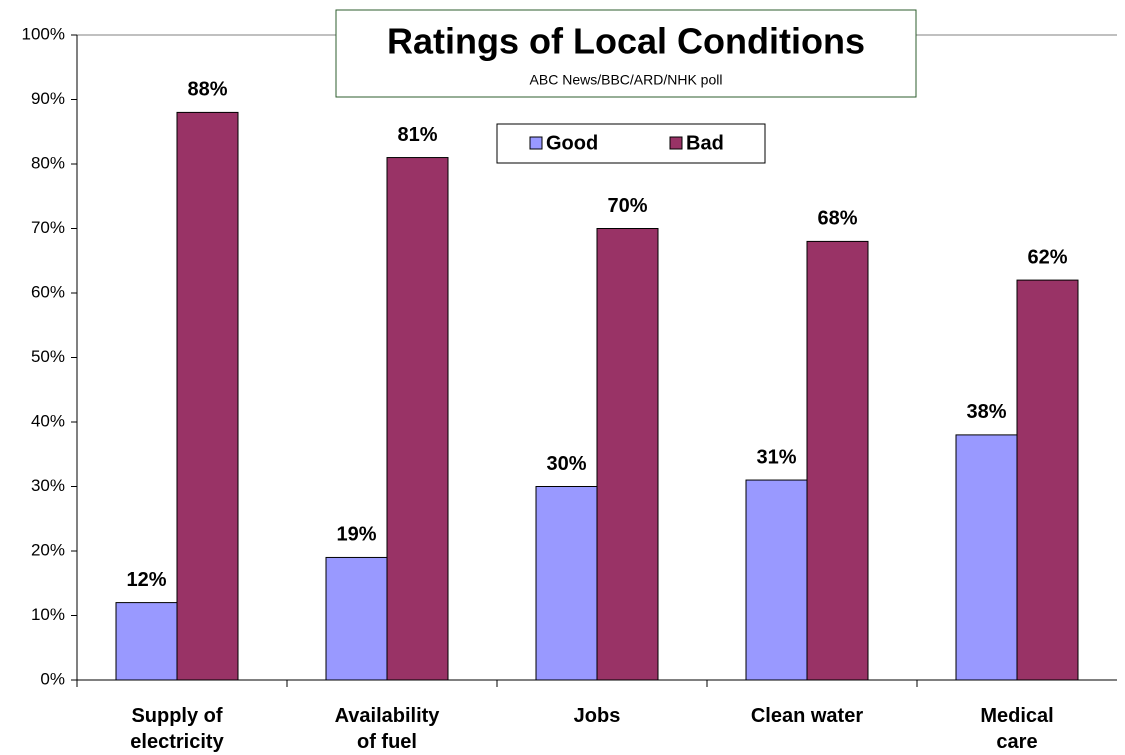 The image size is (1125, 755). I want to click on data-label: 30%, so click(566, 464).